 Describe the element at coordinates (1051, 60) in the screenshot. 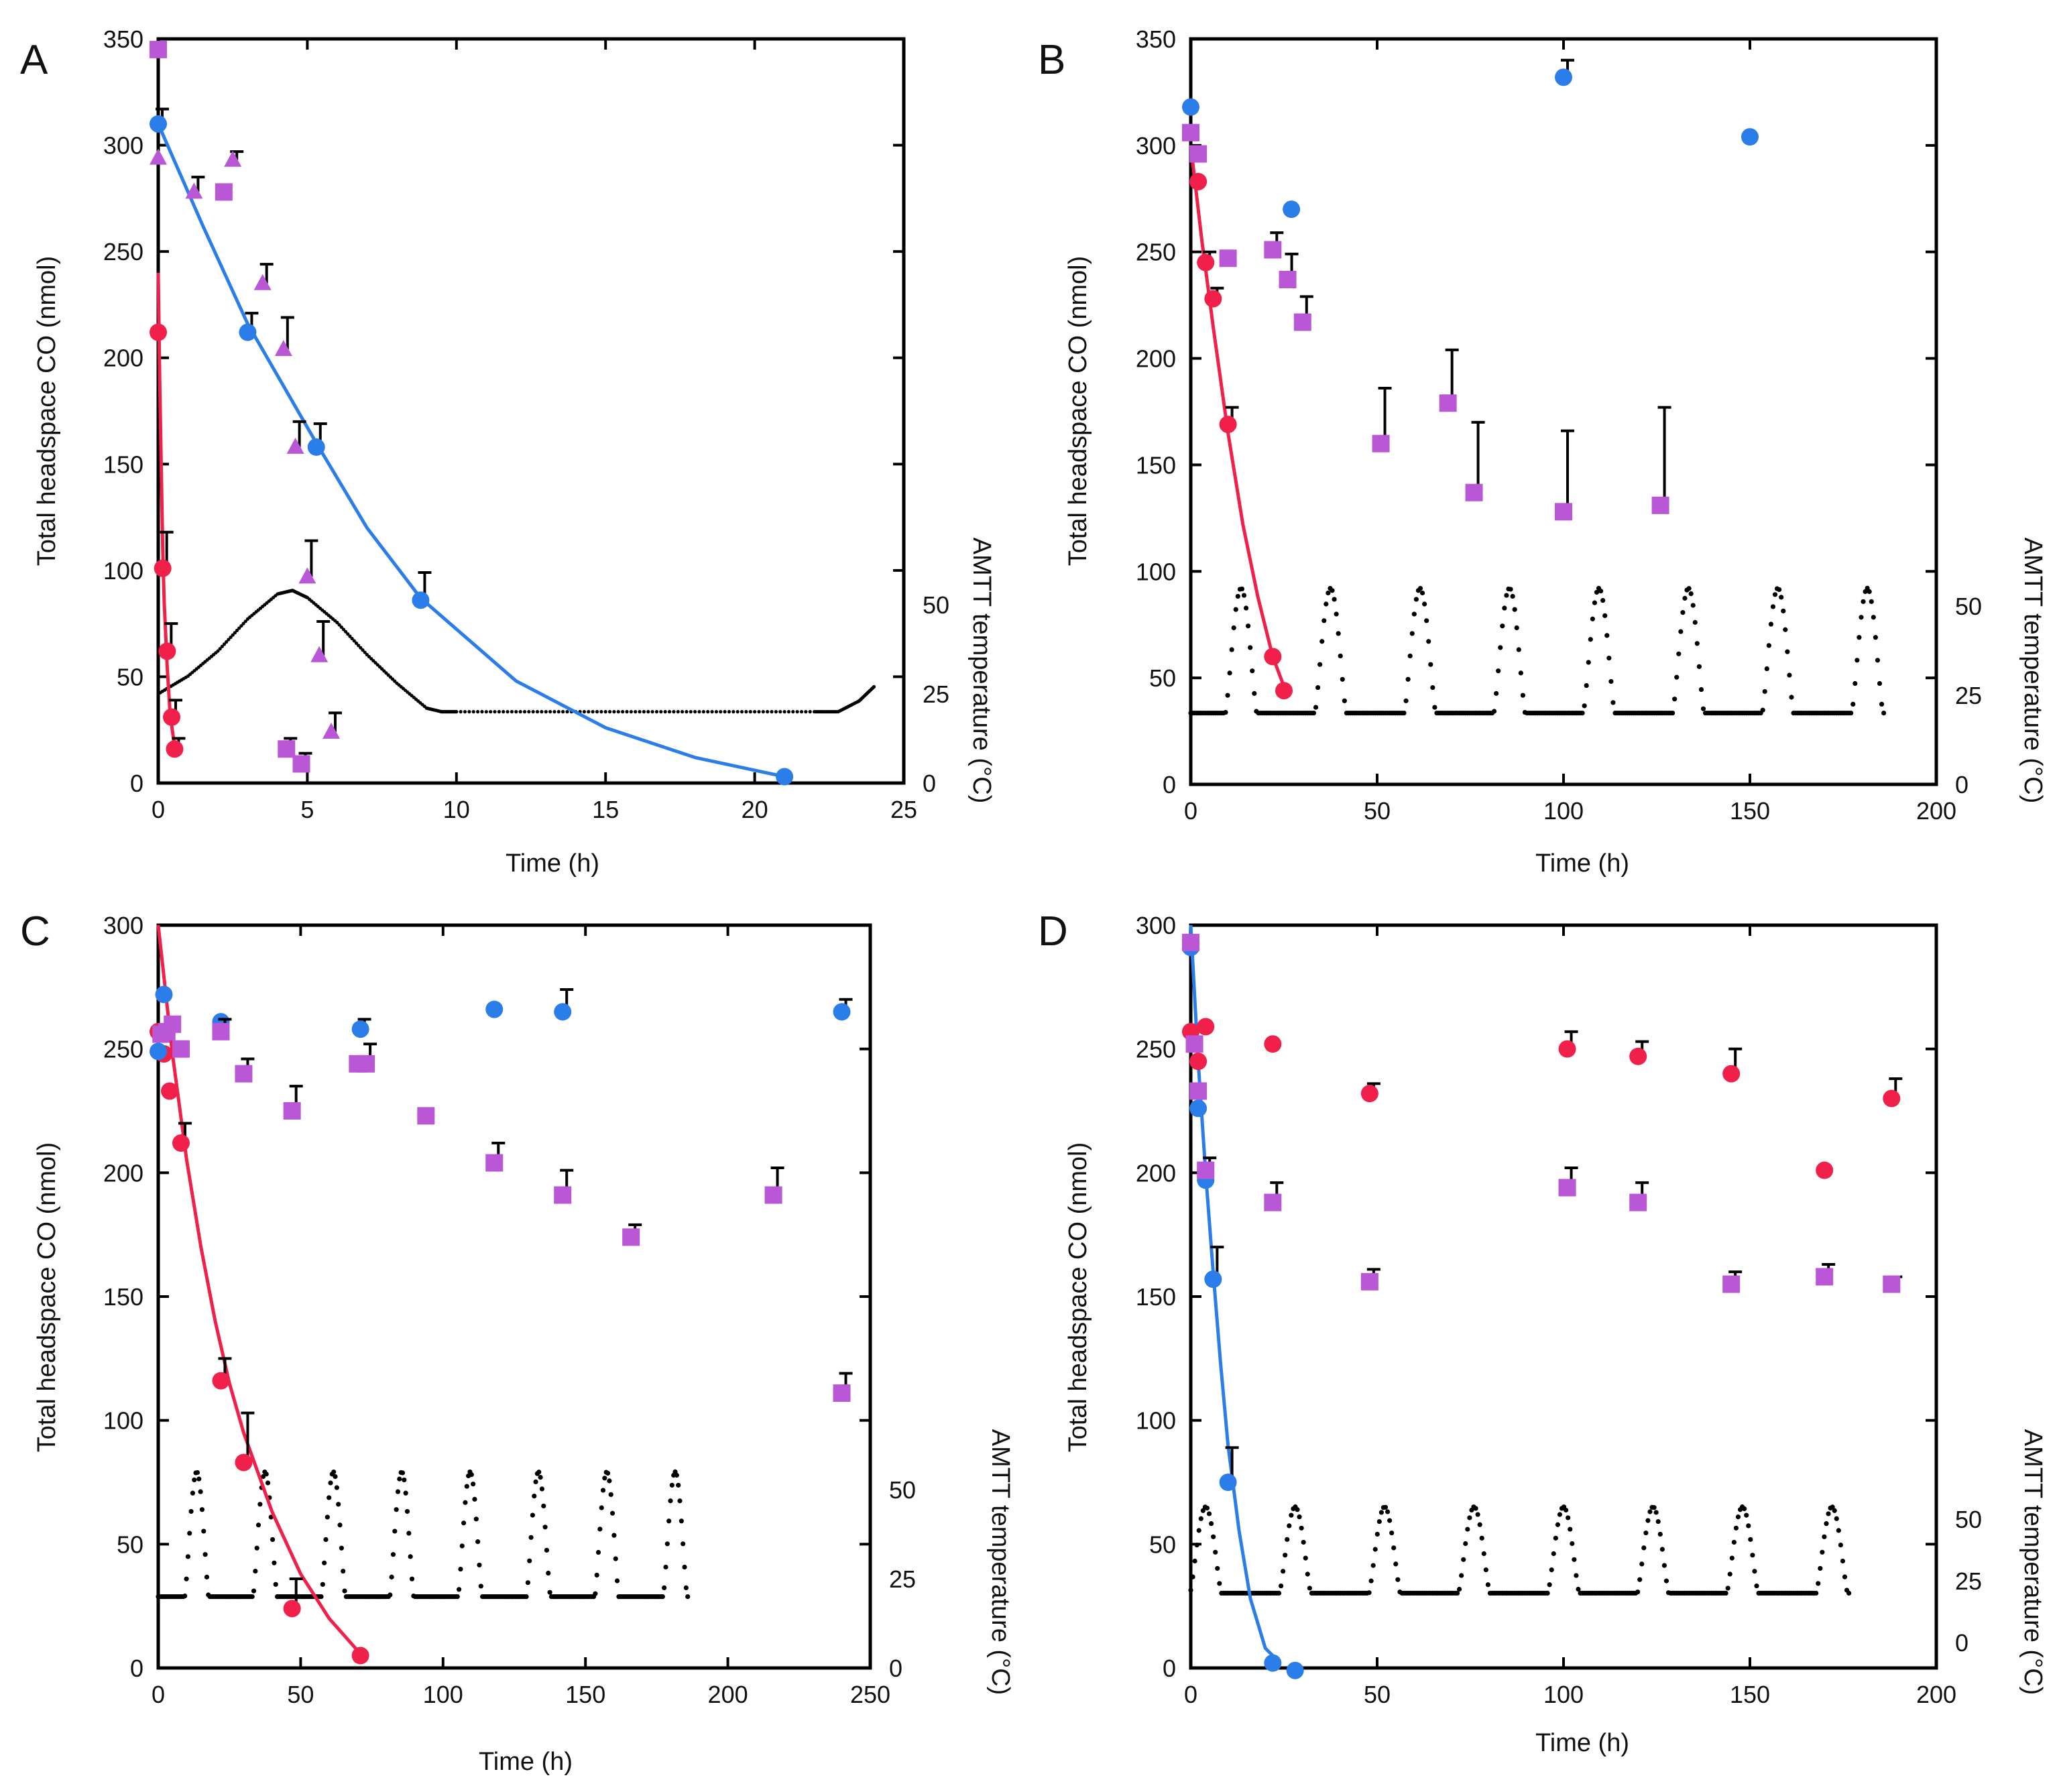

I see `panel-label-b: B` at that location.